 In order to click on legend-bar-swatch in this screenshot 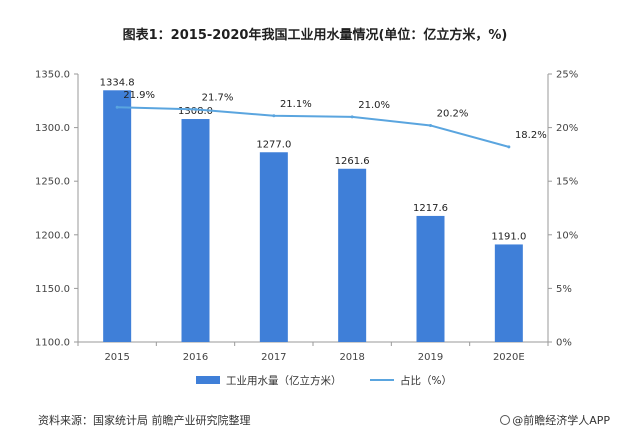, I will do `click(208, 380)`.